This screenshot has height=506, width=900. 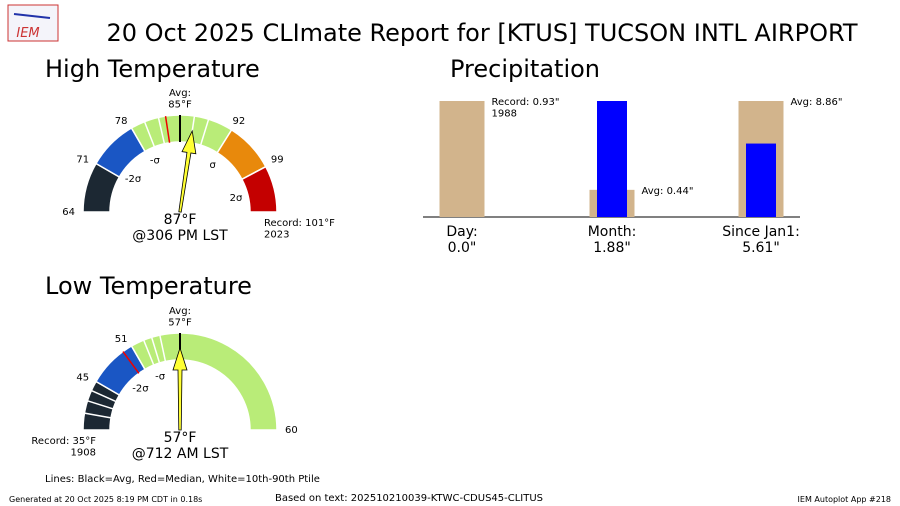 What do you see at coordinates (844, 499) in the screenshot?
I see `app-note: IEM Autoplot App #218` at bounding box center [844, 499].